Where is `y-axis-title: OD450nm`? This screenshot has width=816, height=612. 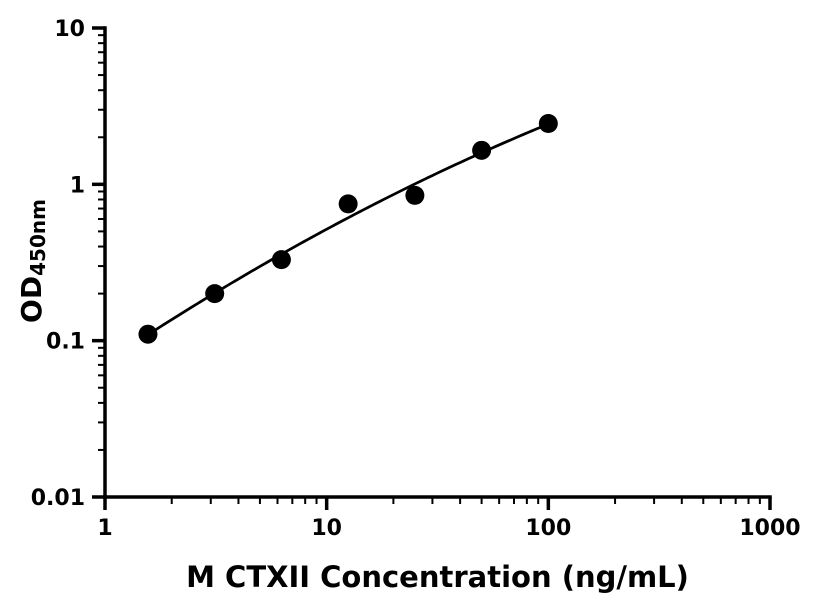
y-axis-title: OD450nm is located at coordinates (32, 261).